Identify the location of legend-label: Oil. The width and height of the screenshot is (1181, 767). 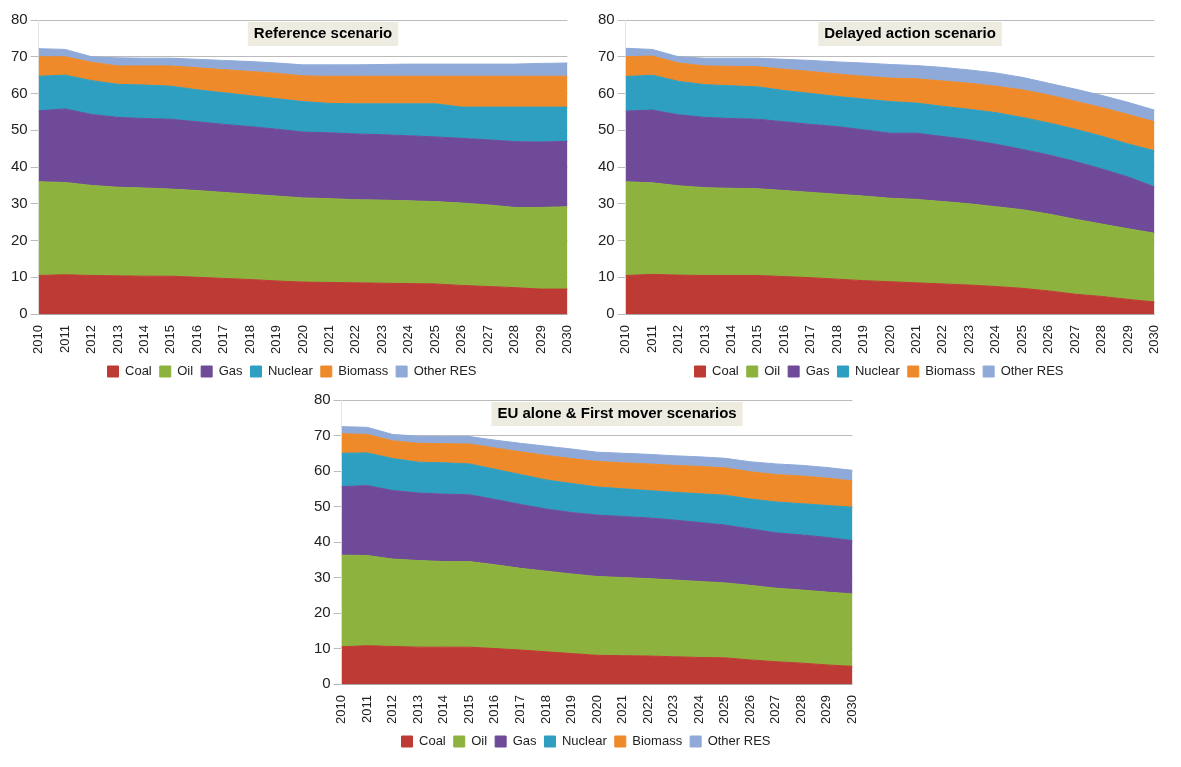
(185, 371).